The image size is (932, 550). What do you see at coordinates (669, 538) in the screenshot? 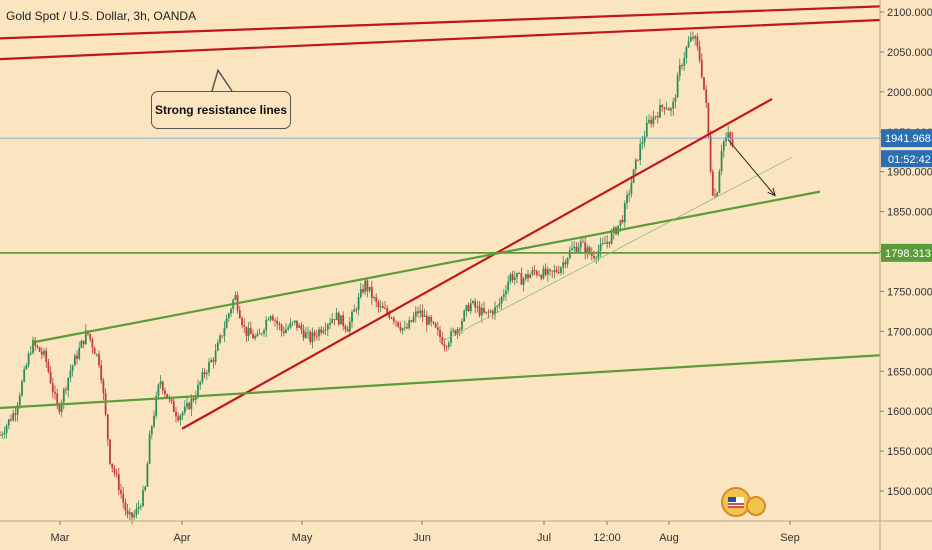
I see `x-tick-label: Aug` at bounding box center [669, 538].